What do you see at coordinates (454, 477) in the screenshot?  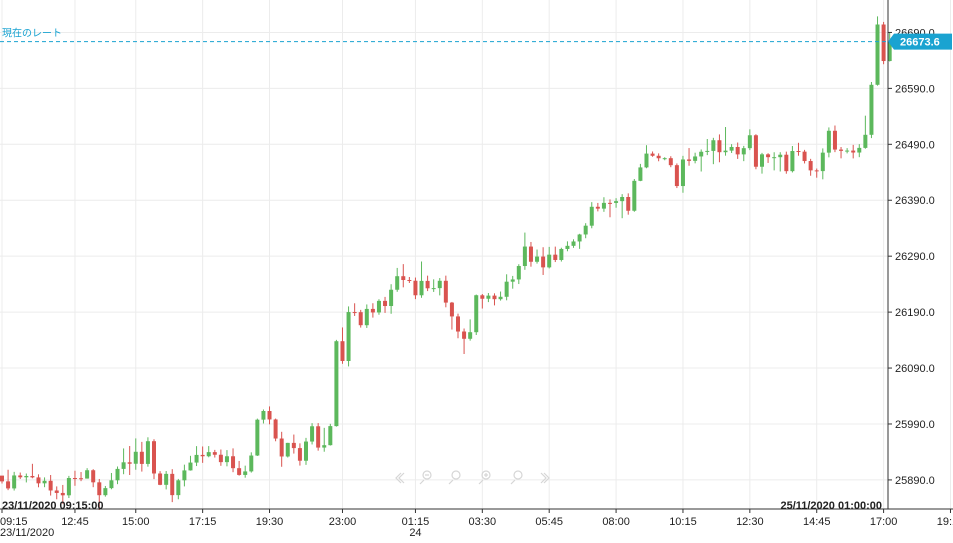 I see `zoom-reset-icon` at bounding box center [454, 477].